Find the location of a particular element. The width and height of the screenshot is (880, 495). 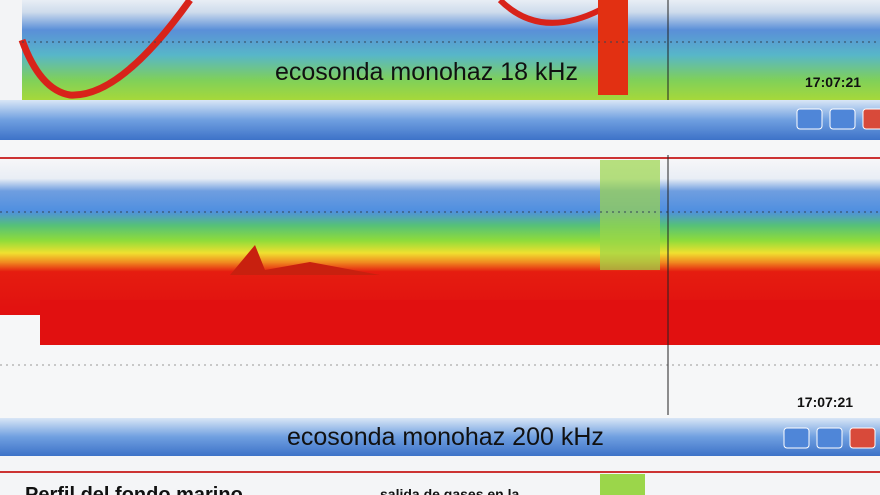

echo-plume is located at coordinates (613, 47).